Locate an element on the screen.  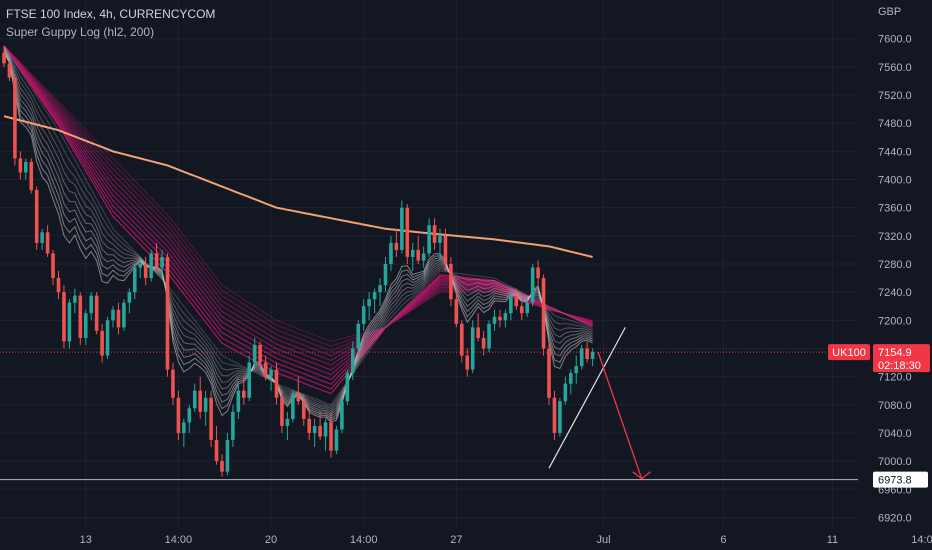
symbol-title: FTSE 100 Index, 4h, CURRENCYCOM is located at coordinates (111, 14).